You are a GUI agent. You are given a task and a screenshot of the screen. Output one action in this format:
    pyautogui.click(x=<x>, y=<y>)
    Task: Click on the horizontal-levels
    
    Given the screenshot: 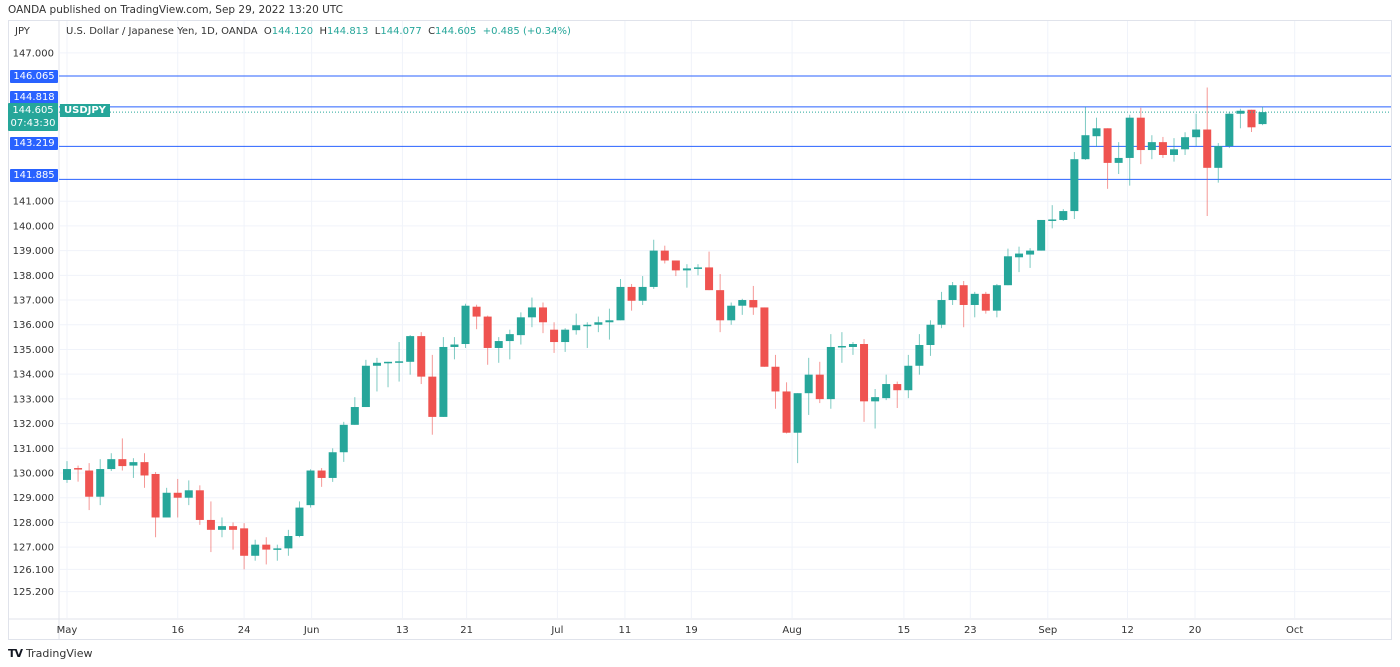 What is the action you would take?
    pyautogui.click(x=725, y=127)
    